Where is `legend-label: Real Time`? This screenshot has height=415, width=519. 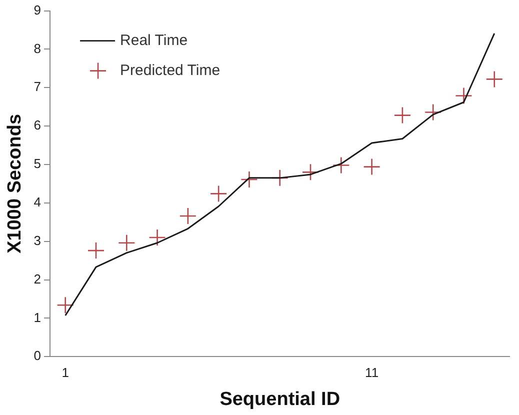
legend-label: Real Time is located at coordinates (154, 40).